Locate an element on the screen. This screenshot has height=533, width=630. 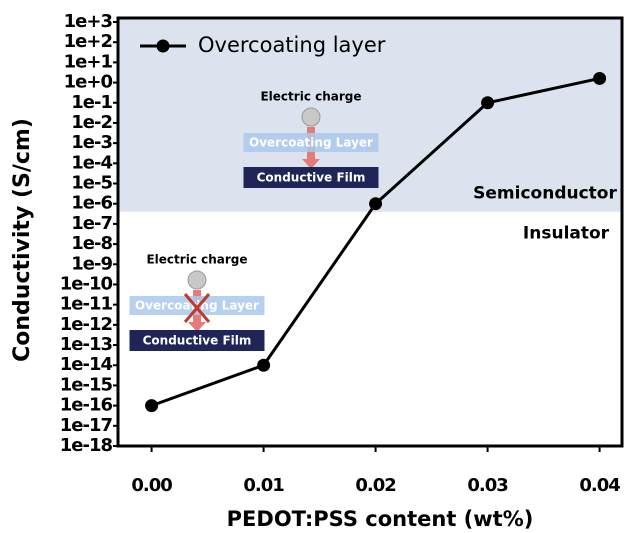
x-tick-label: 0.03 is located at coordinates (487, 485).